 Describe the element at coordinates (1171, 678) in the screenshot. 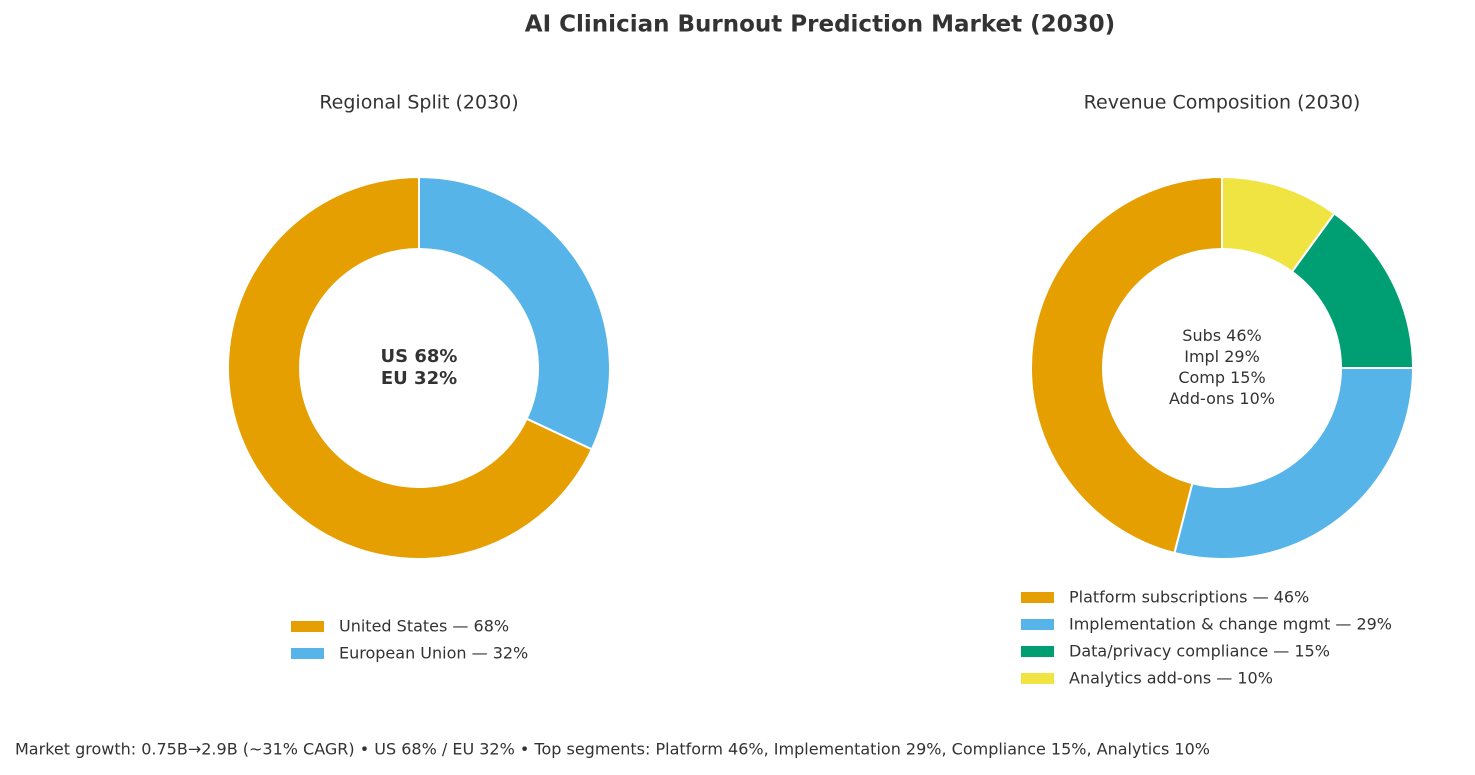

I see `legend-label: Analytics add-ons — 10%` at that location.